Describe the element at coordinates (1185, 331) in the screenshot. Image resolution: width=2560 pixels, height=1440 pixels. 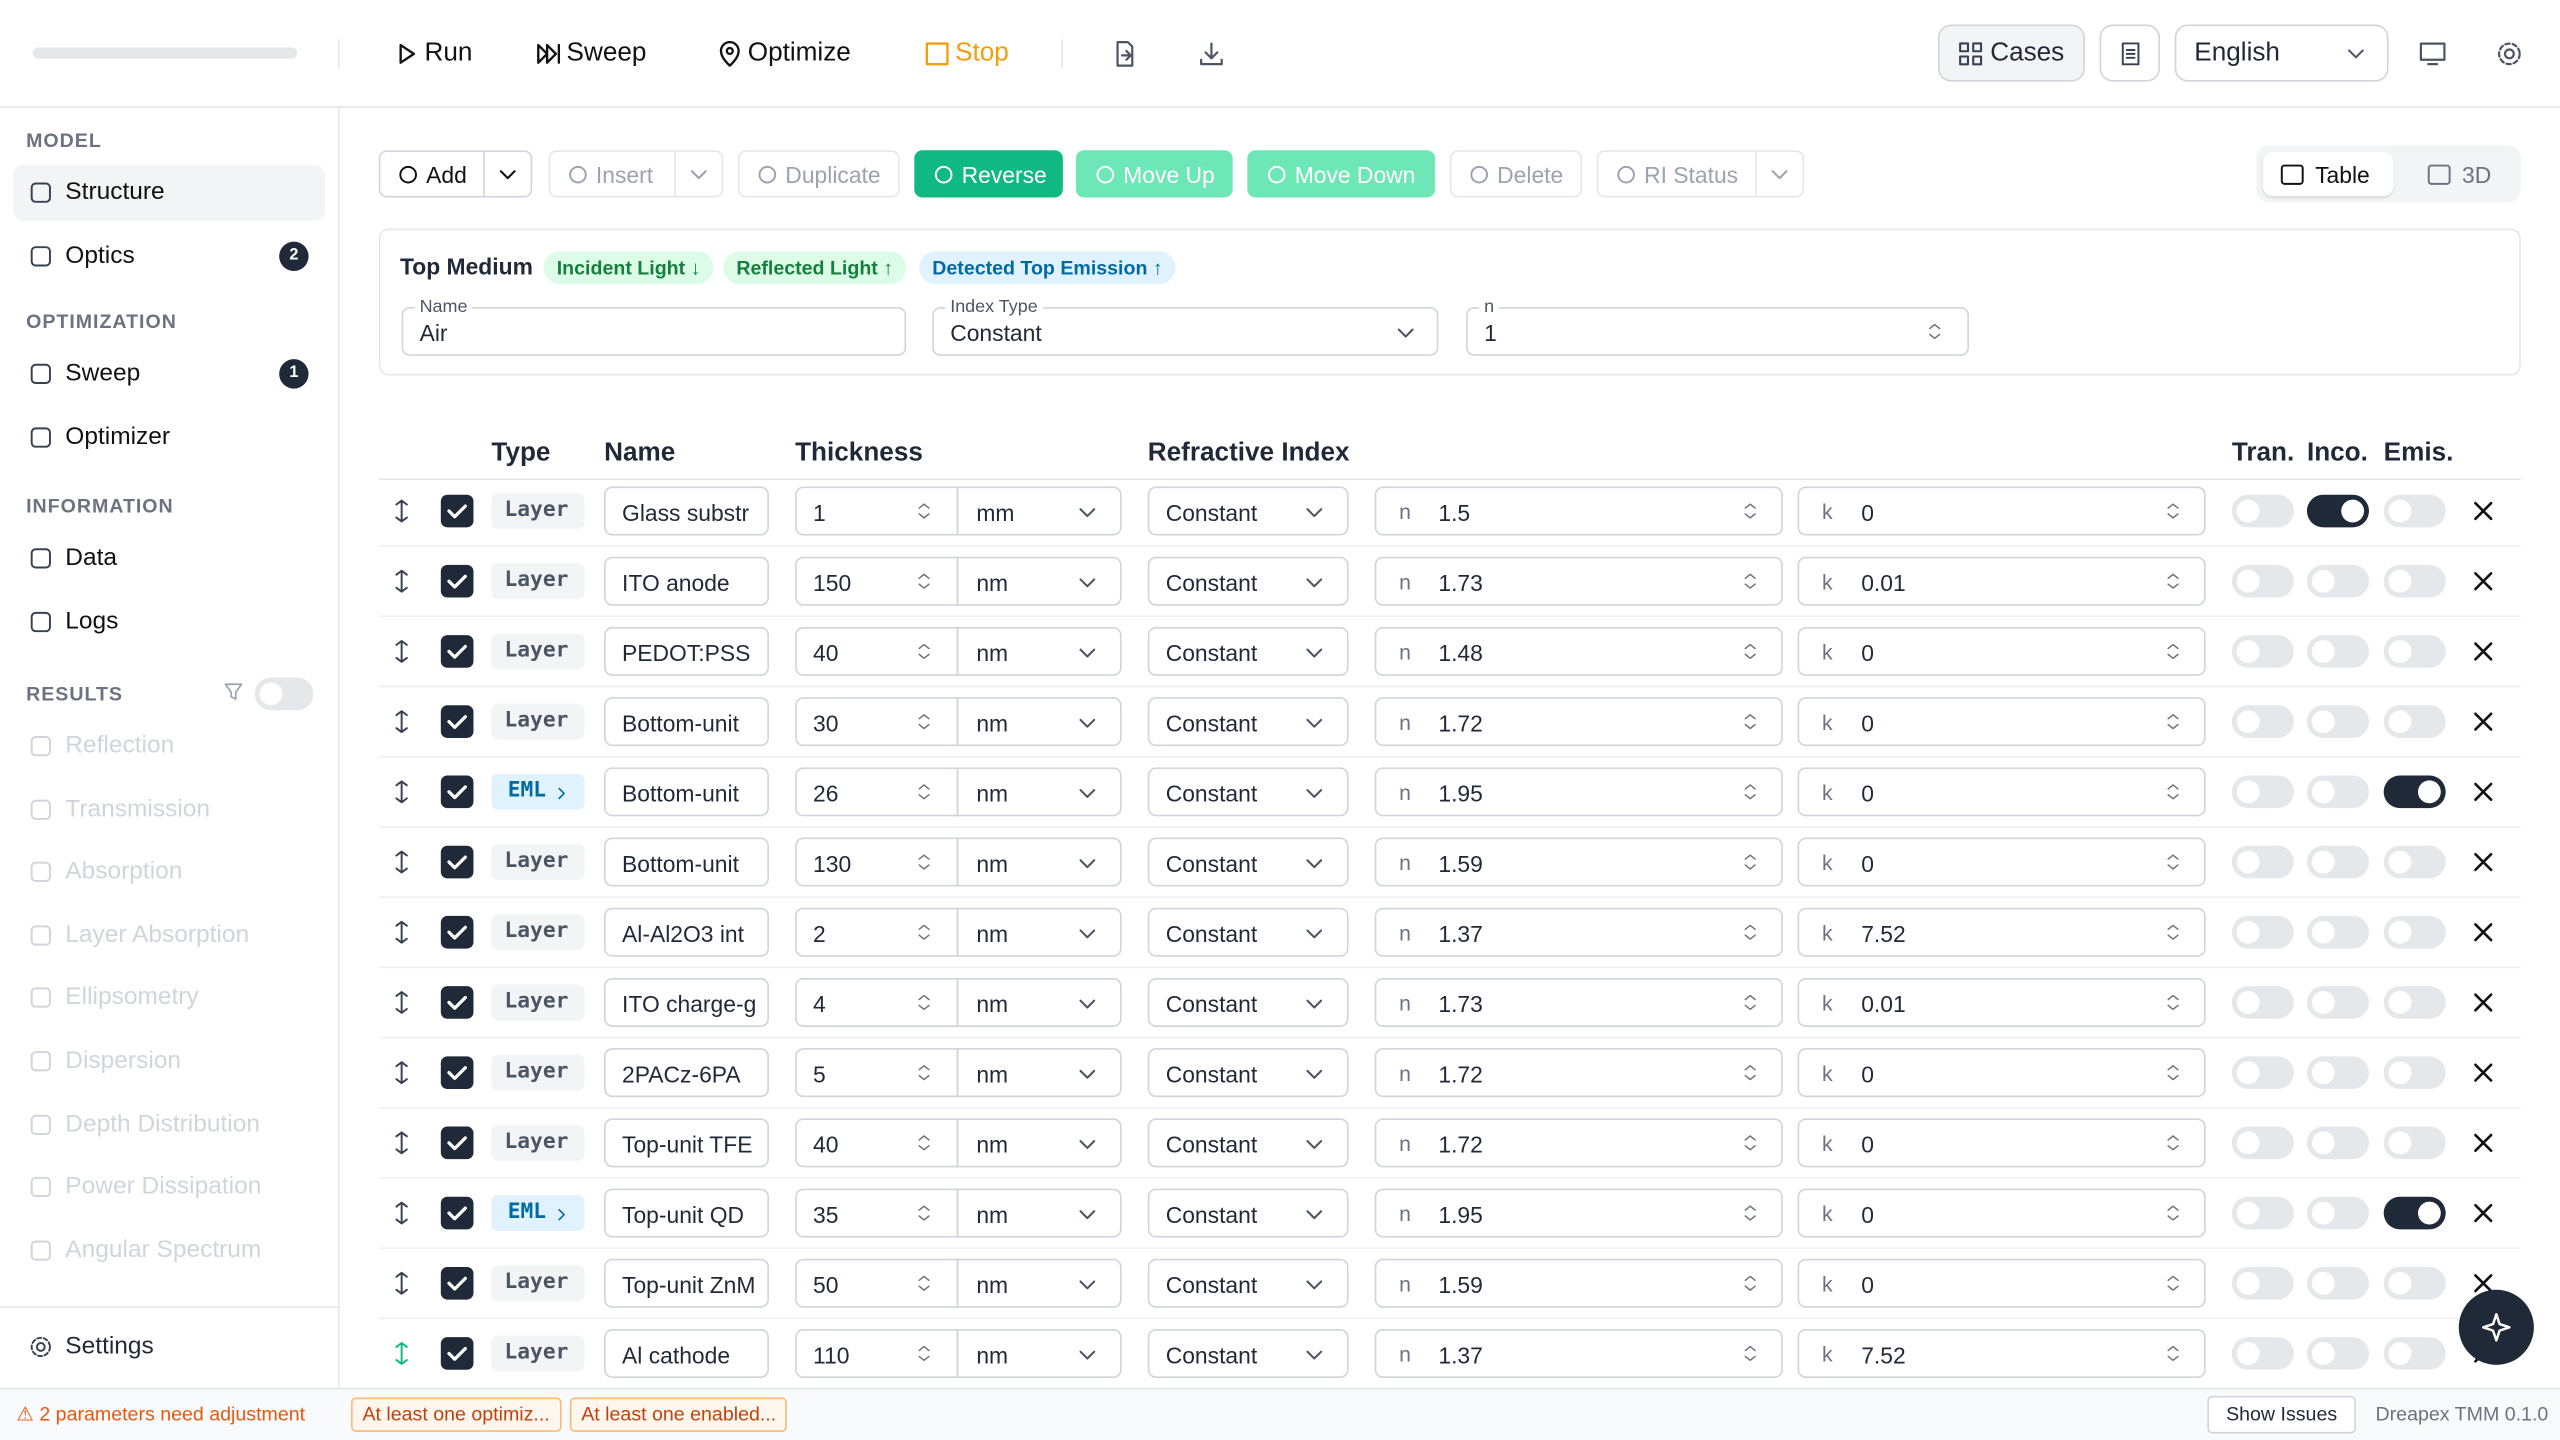
I see `field: Constant` at that location.